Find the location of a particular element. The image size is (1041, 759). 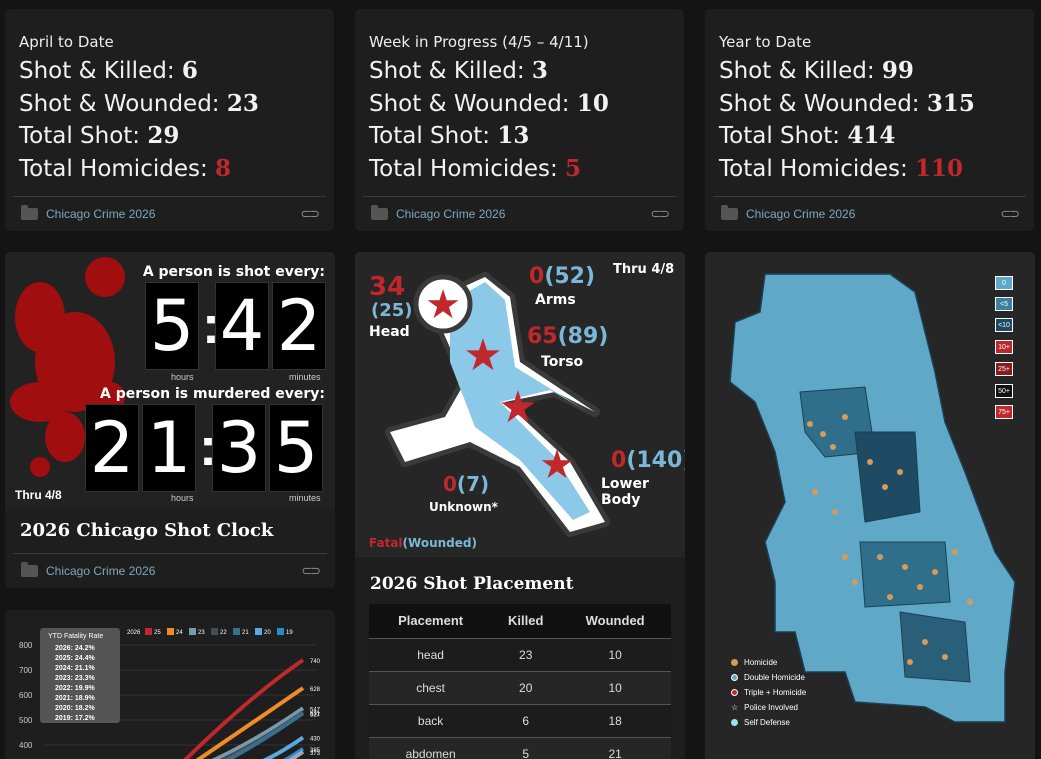

legend-homicide: Homicide is located at coordinates (754, 662).